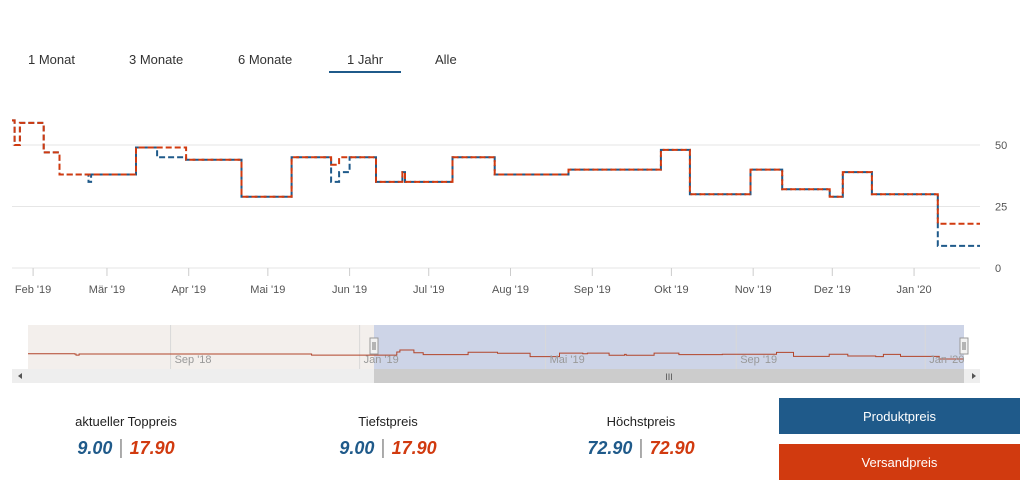 The height and width of the screenshot is (486, 1024). I want to click on y-tick-label: 50, so click(1001, 146).